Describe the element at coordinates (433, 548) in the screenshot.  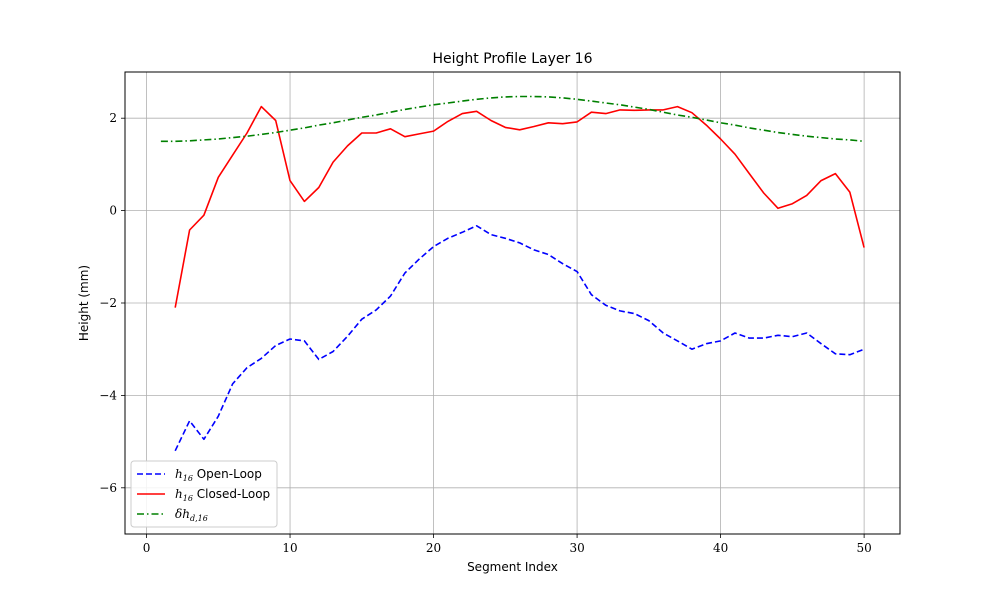
I see `x-tick-label: 20` at that location.